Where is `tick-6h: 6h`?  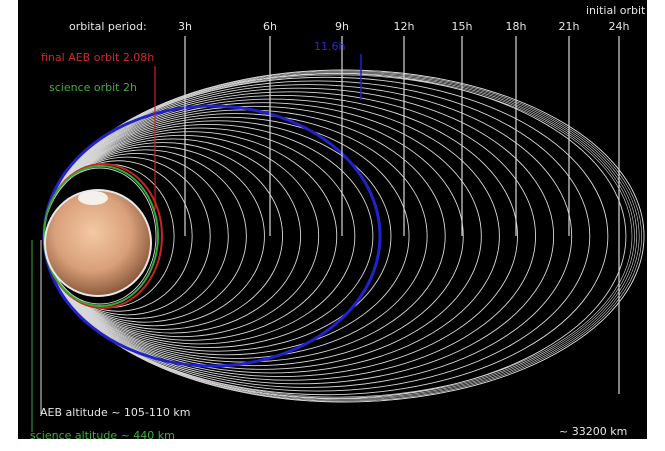
tick-6h: 6h is located at coordinates (270, 26).